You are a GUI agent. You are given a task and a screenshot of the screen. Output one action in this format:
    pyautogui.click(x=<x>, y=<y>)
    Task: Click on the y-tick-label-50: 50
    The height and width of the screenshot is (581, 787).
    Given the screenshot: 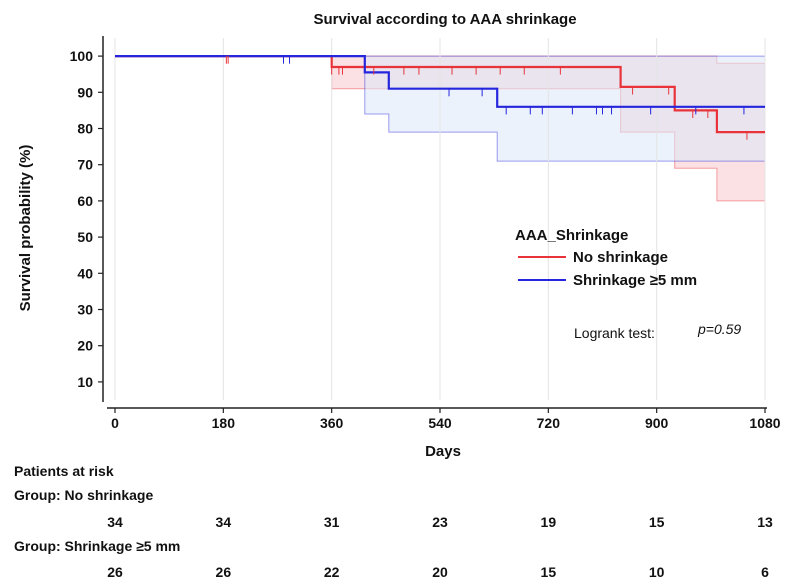 What is the action you would take?
    pyautogui.click(x=85, y=237)
    